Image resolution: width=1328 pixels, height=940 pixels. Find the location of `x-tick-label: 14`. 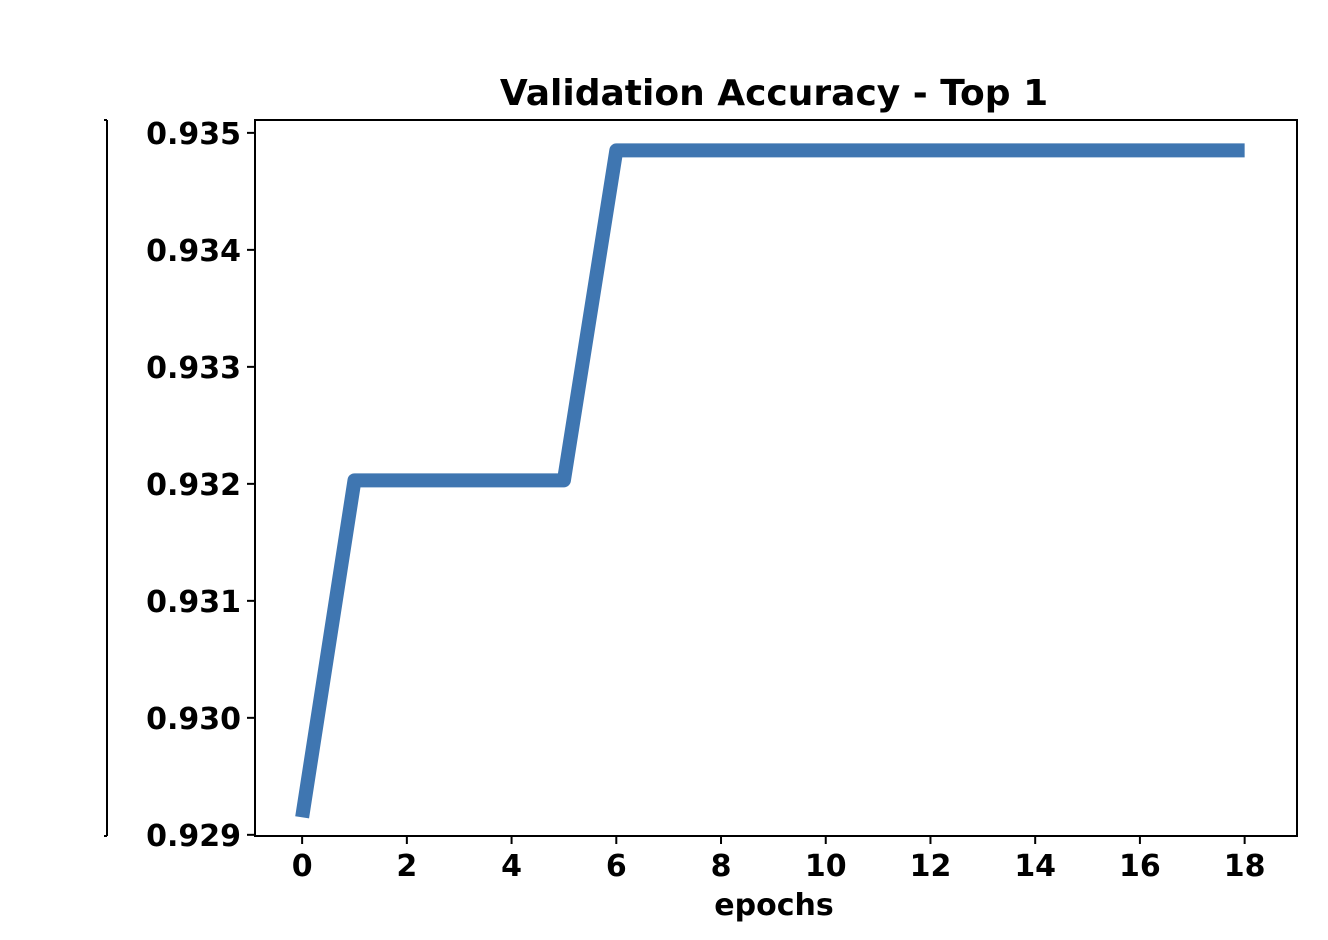

x-tick-label: 14 is located at coordinates (1035, 866).